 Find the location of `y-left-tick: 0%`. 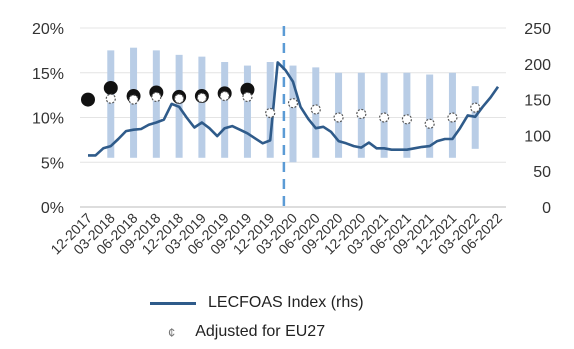

y-left-tick: 0% is located at coordinates (52, 208).